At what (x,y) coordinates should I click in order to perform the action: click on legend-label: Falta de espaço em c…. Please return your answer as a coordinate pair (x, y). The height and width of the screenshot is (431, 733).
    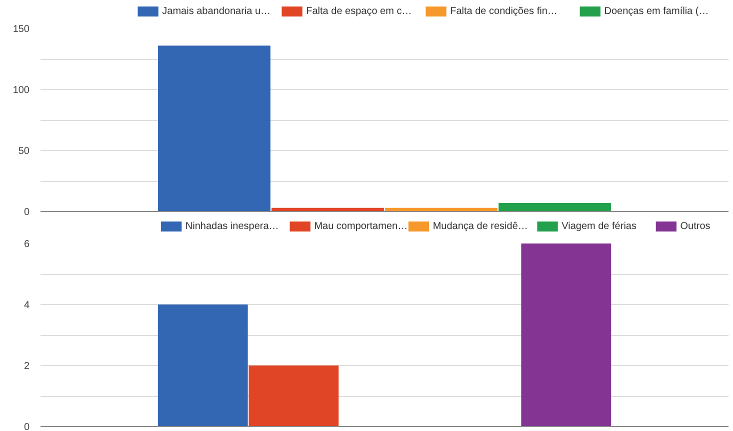
    Looking at the image, I should click on (359, 11).